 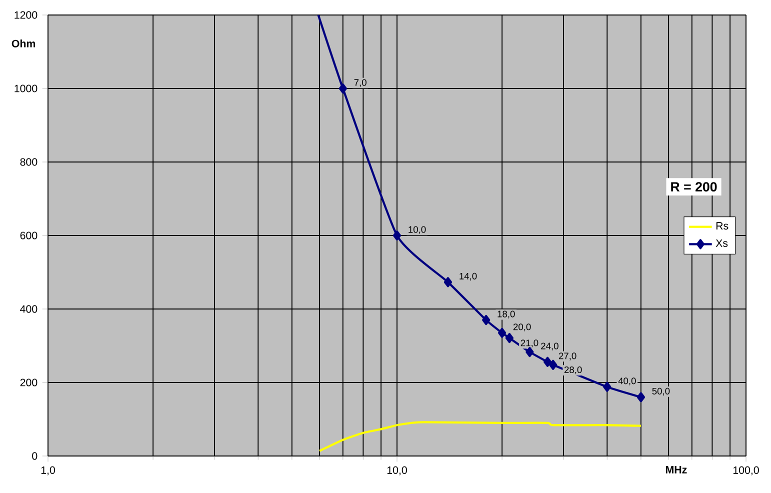 I want to click on x-axis-title: MHz, so click(x=676, y=470).